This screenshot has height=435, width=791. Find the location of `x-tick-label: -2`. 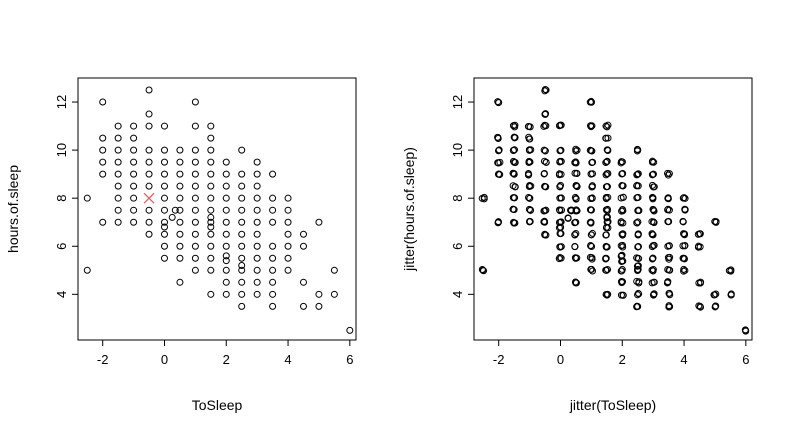

x-tick-label: -2 is located at coordinates (103, 359).